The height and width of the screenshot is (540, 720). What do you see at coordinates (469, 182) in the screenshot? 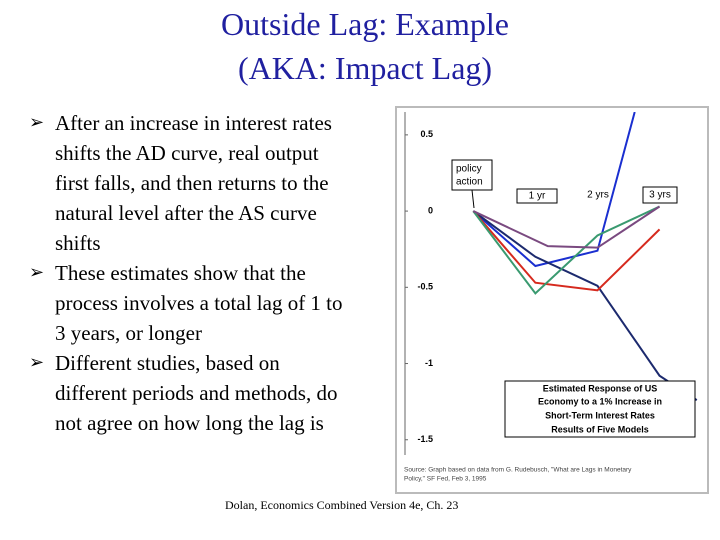
I see `annotation: action` at bounding box center [469, 182].